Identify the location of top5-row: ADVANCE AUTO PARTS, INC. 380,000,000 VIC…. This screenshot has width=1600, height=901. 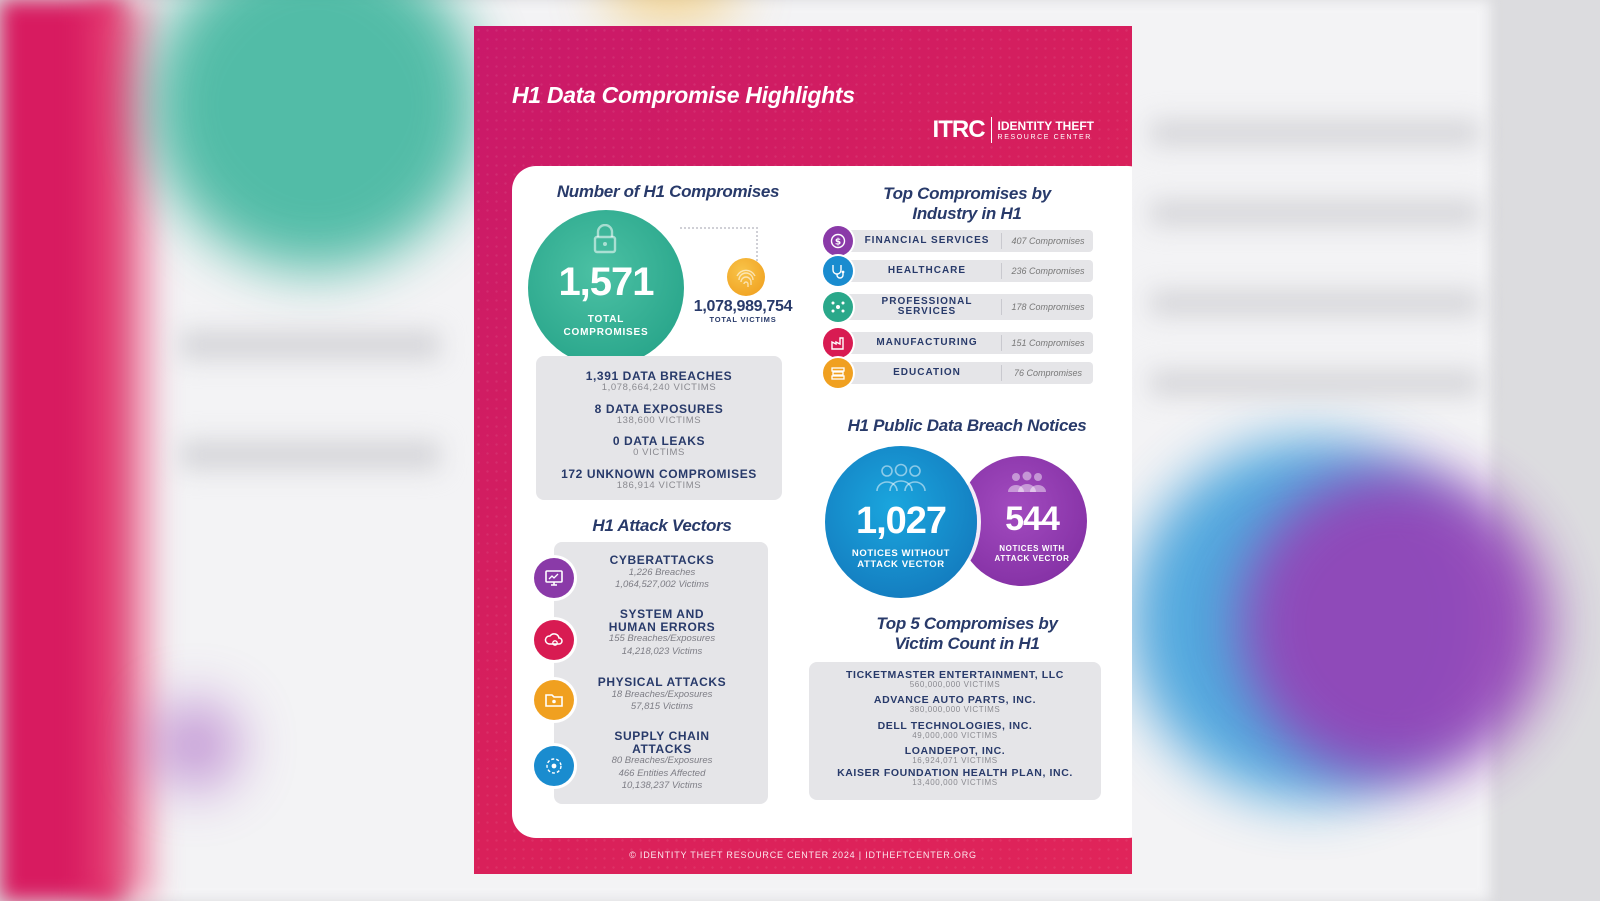
(955, 704).